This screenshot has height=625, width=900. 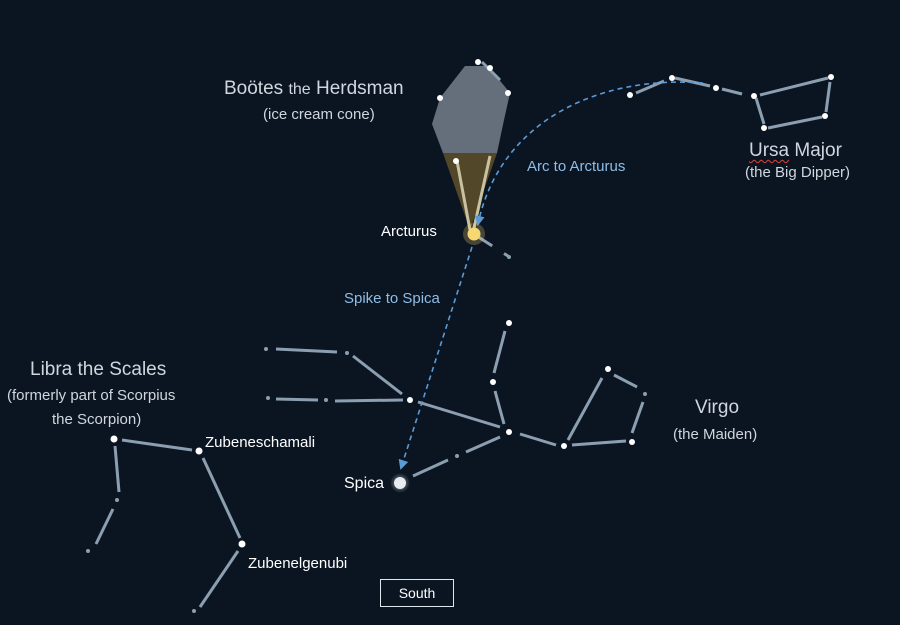 I want to click on libra-constellation, so click(x=168, y=523).